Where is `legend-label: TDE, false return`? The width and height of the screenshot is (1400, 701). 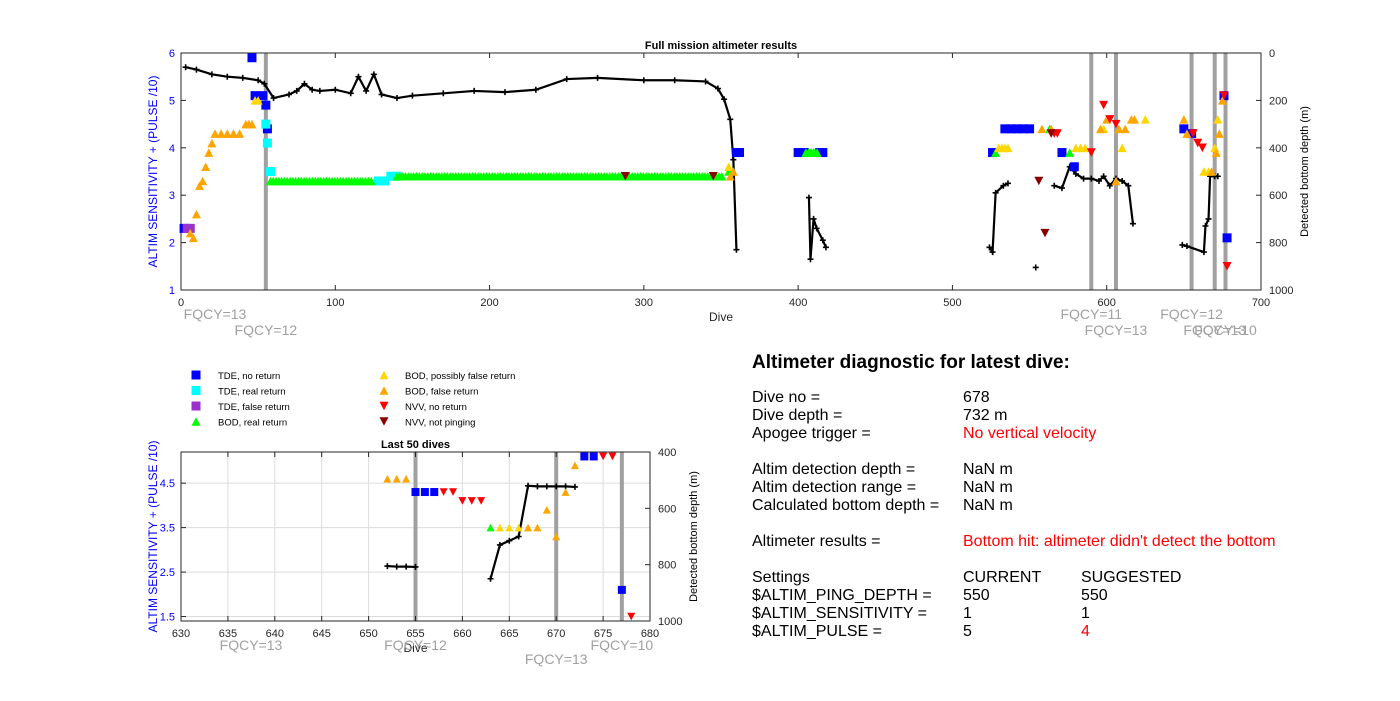 legend-label: TDE, false return is located at coordinates (254, 407).